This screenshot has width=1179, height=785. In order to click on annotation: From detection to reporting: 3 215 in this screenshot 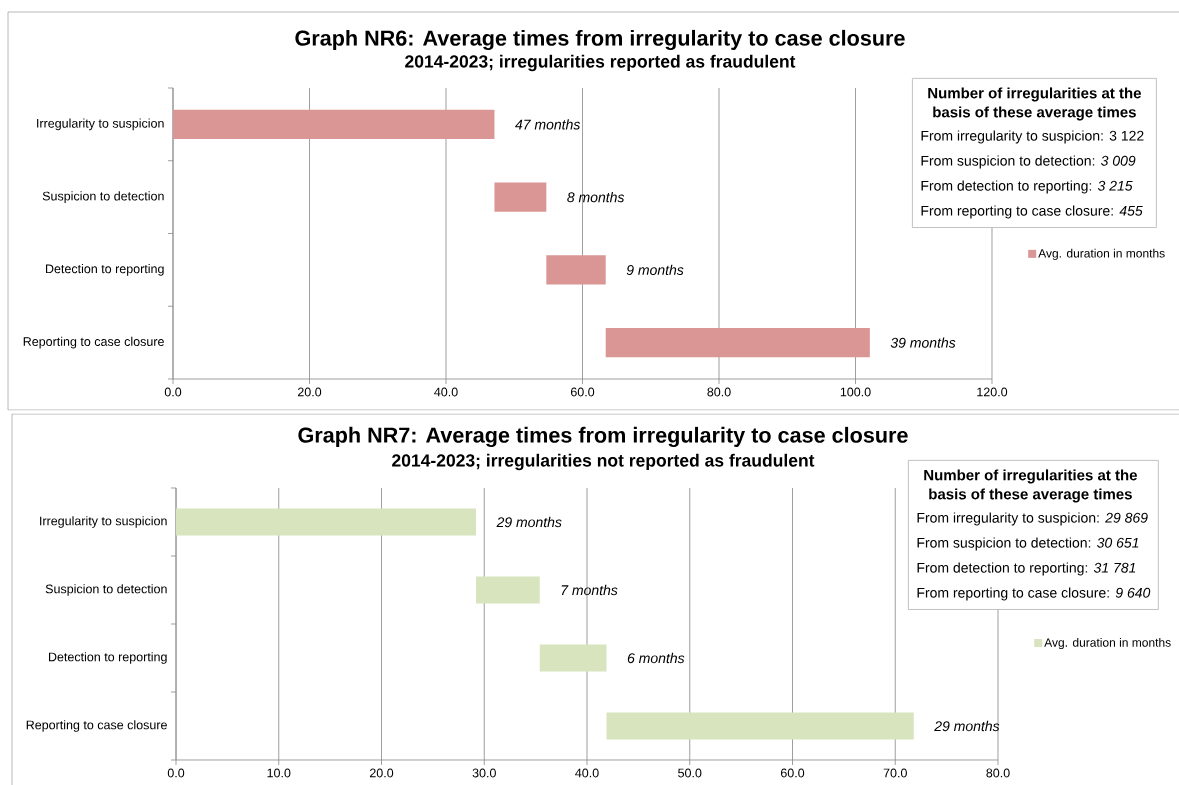, I will do `click(1027, 187)`.